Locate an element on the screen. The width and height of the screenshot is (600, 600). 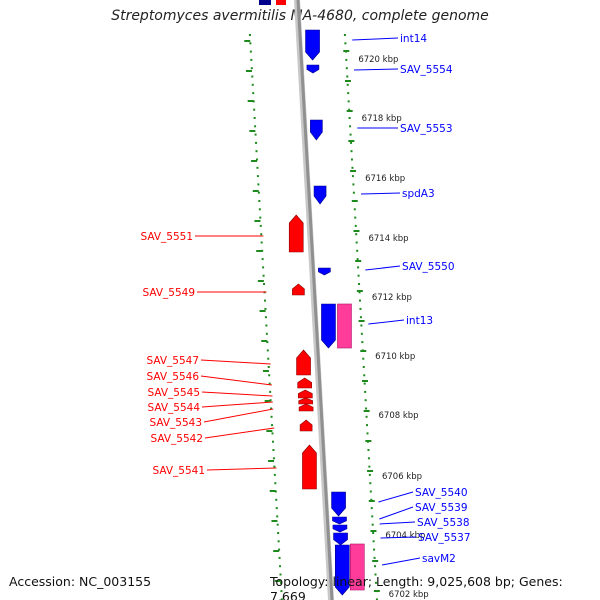
reverse-gene-label: SAV_5547 is located at coordinates (172, 361).